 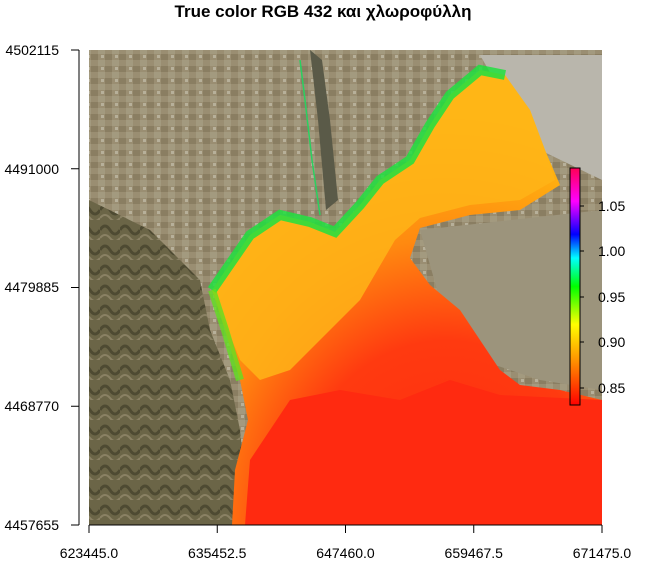 I want to click on x-tick-label: 635452.5, so click(x=217, y=553).